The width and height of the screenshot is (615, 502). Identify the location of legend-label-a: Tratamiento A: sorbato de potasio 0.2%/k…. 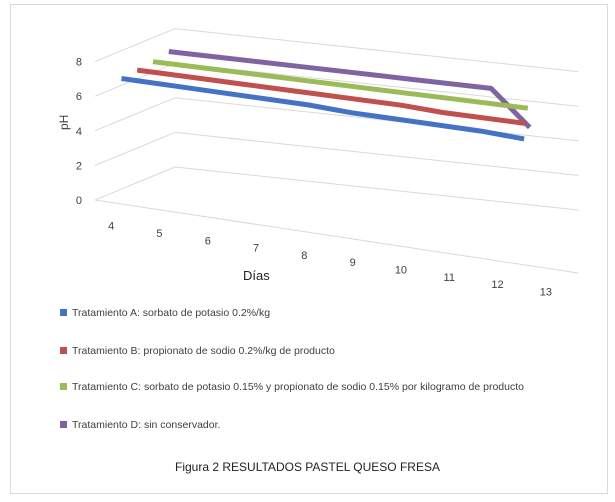
(171, 313).